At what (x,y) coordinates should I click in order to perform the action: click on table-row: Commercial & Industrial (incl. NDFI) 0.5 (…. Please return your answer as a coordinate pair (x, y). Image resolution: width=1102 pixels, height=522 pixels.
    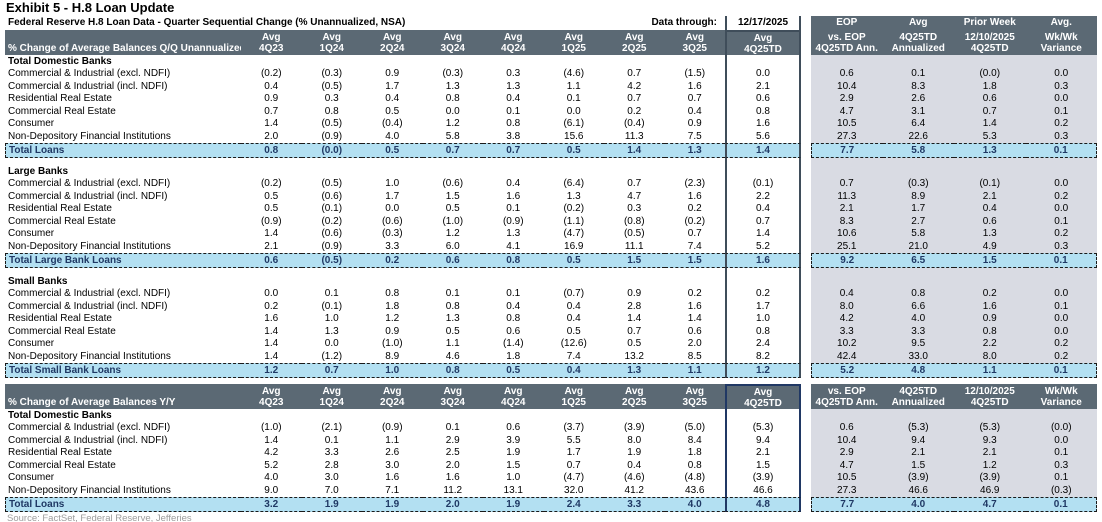
    Looking at the image, I should click on (553, 196).